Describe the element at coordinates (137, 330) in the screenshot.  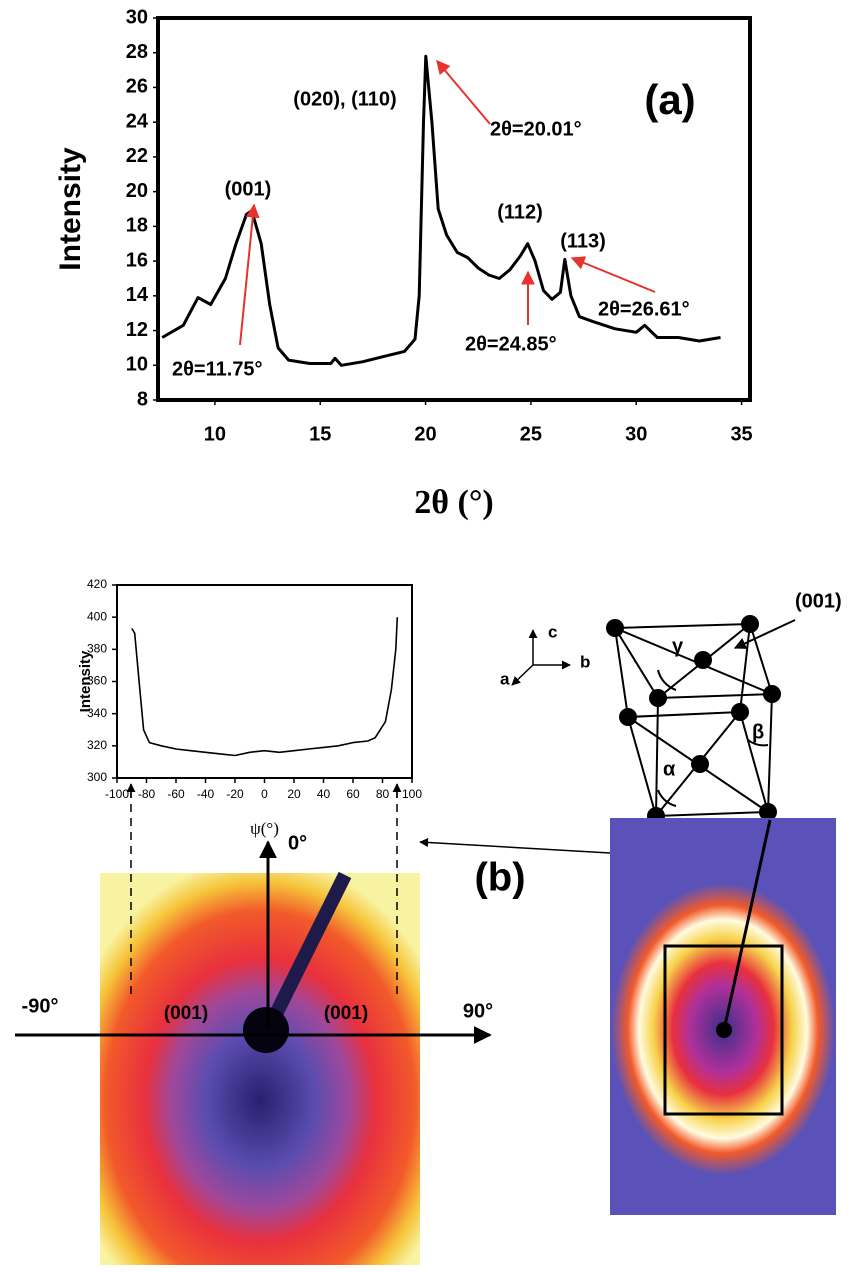
I see `y-tick-label: 12` at that location.